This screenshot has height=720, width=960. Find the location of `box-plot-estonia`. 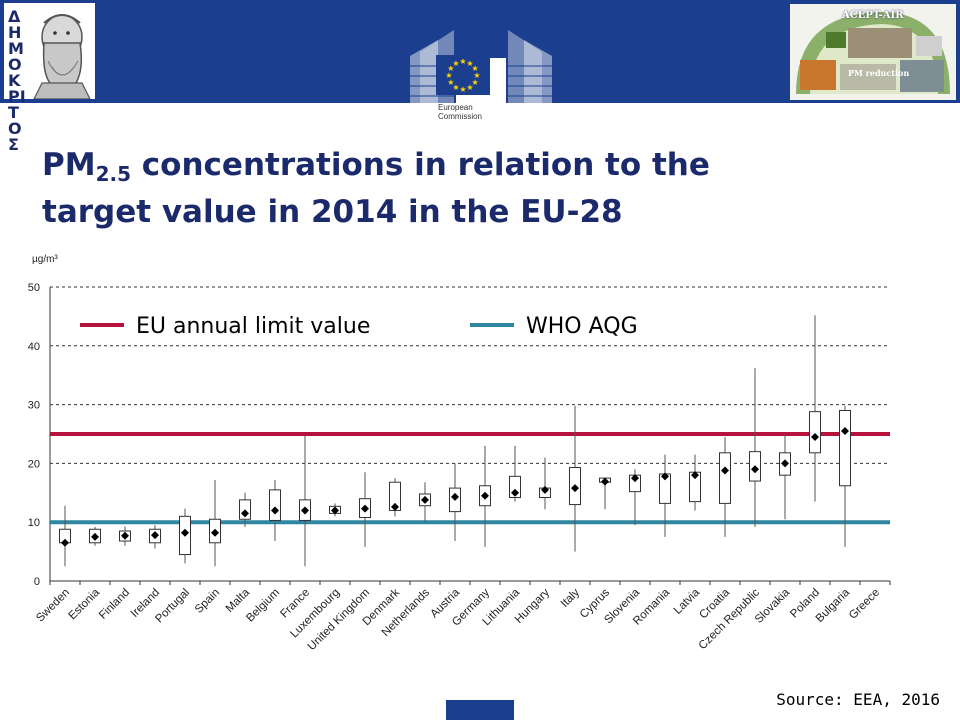

box-plot-estonia is located at coordinates (95, 536).